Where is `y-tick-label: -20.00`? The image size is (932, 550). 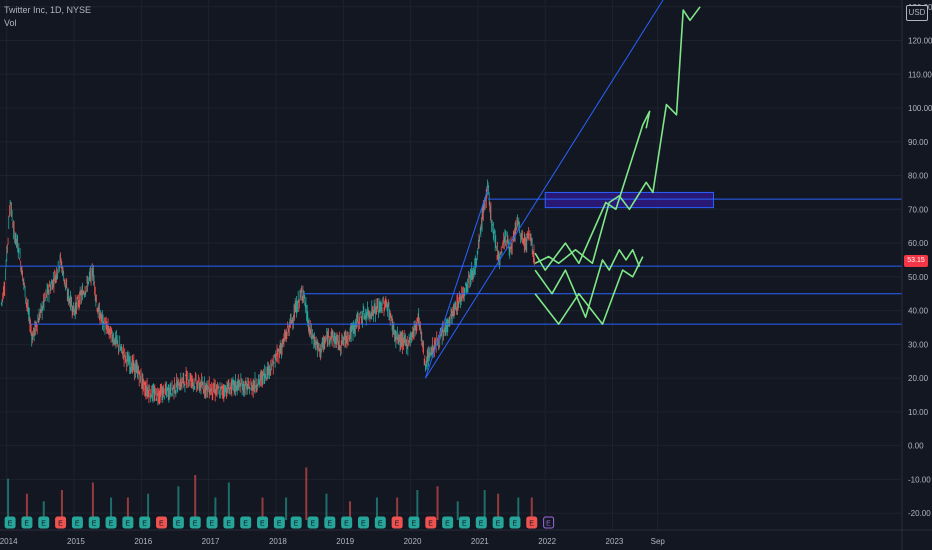
y-tick-label: -20.00 is located at coordinates (919, 513).